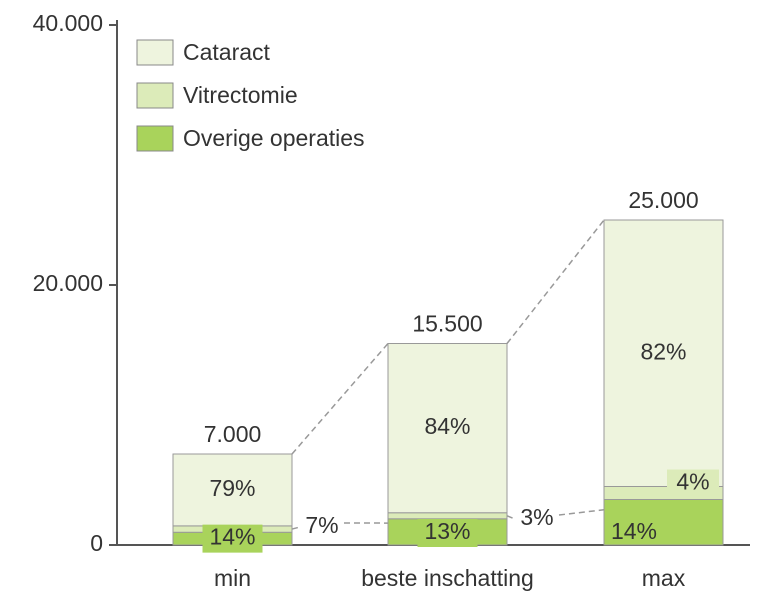 The image size is (764, 596). I want to click on value-label: 79%, so click(232, 488).